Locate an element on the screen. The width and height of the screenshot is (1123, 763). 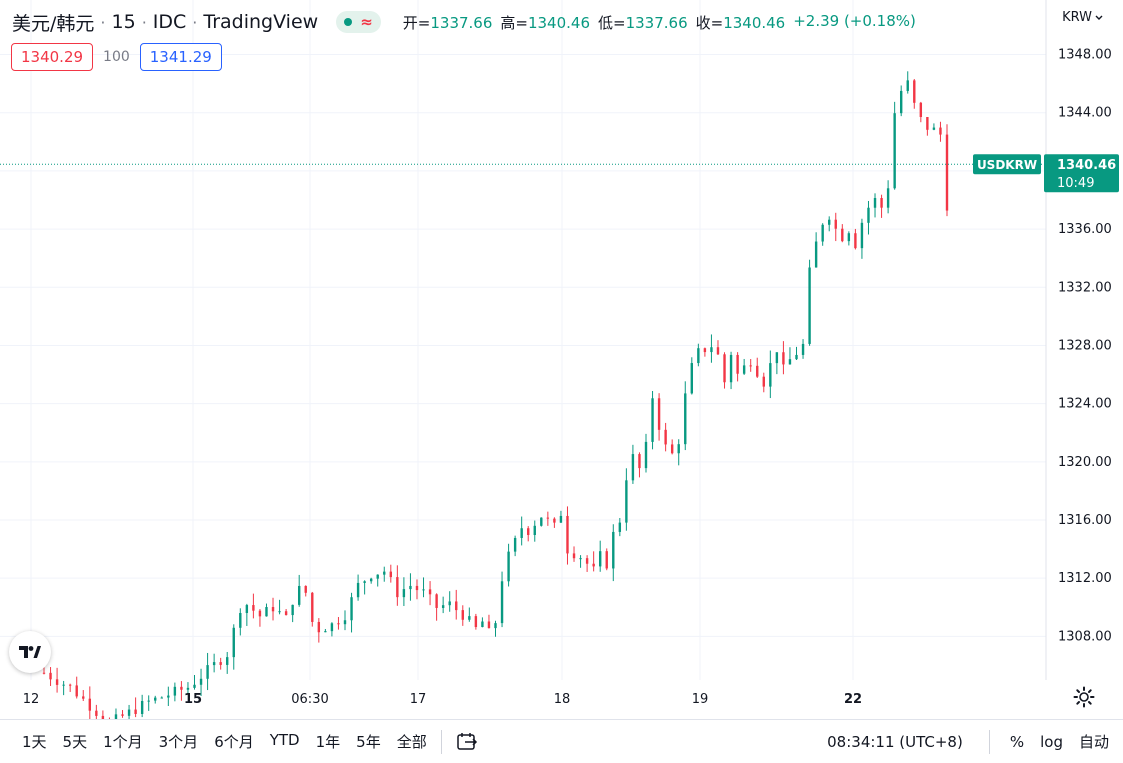
ohlc-high: 高=1340.46 is located at coordinates (545, 22).